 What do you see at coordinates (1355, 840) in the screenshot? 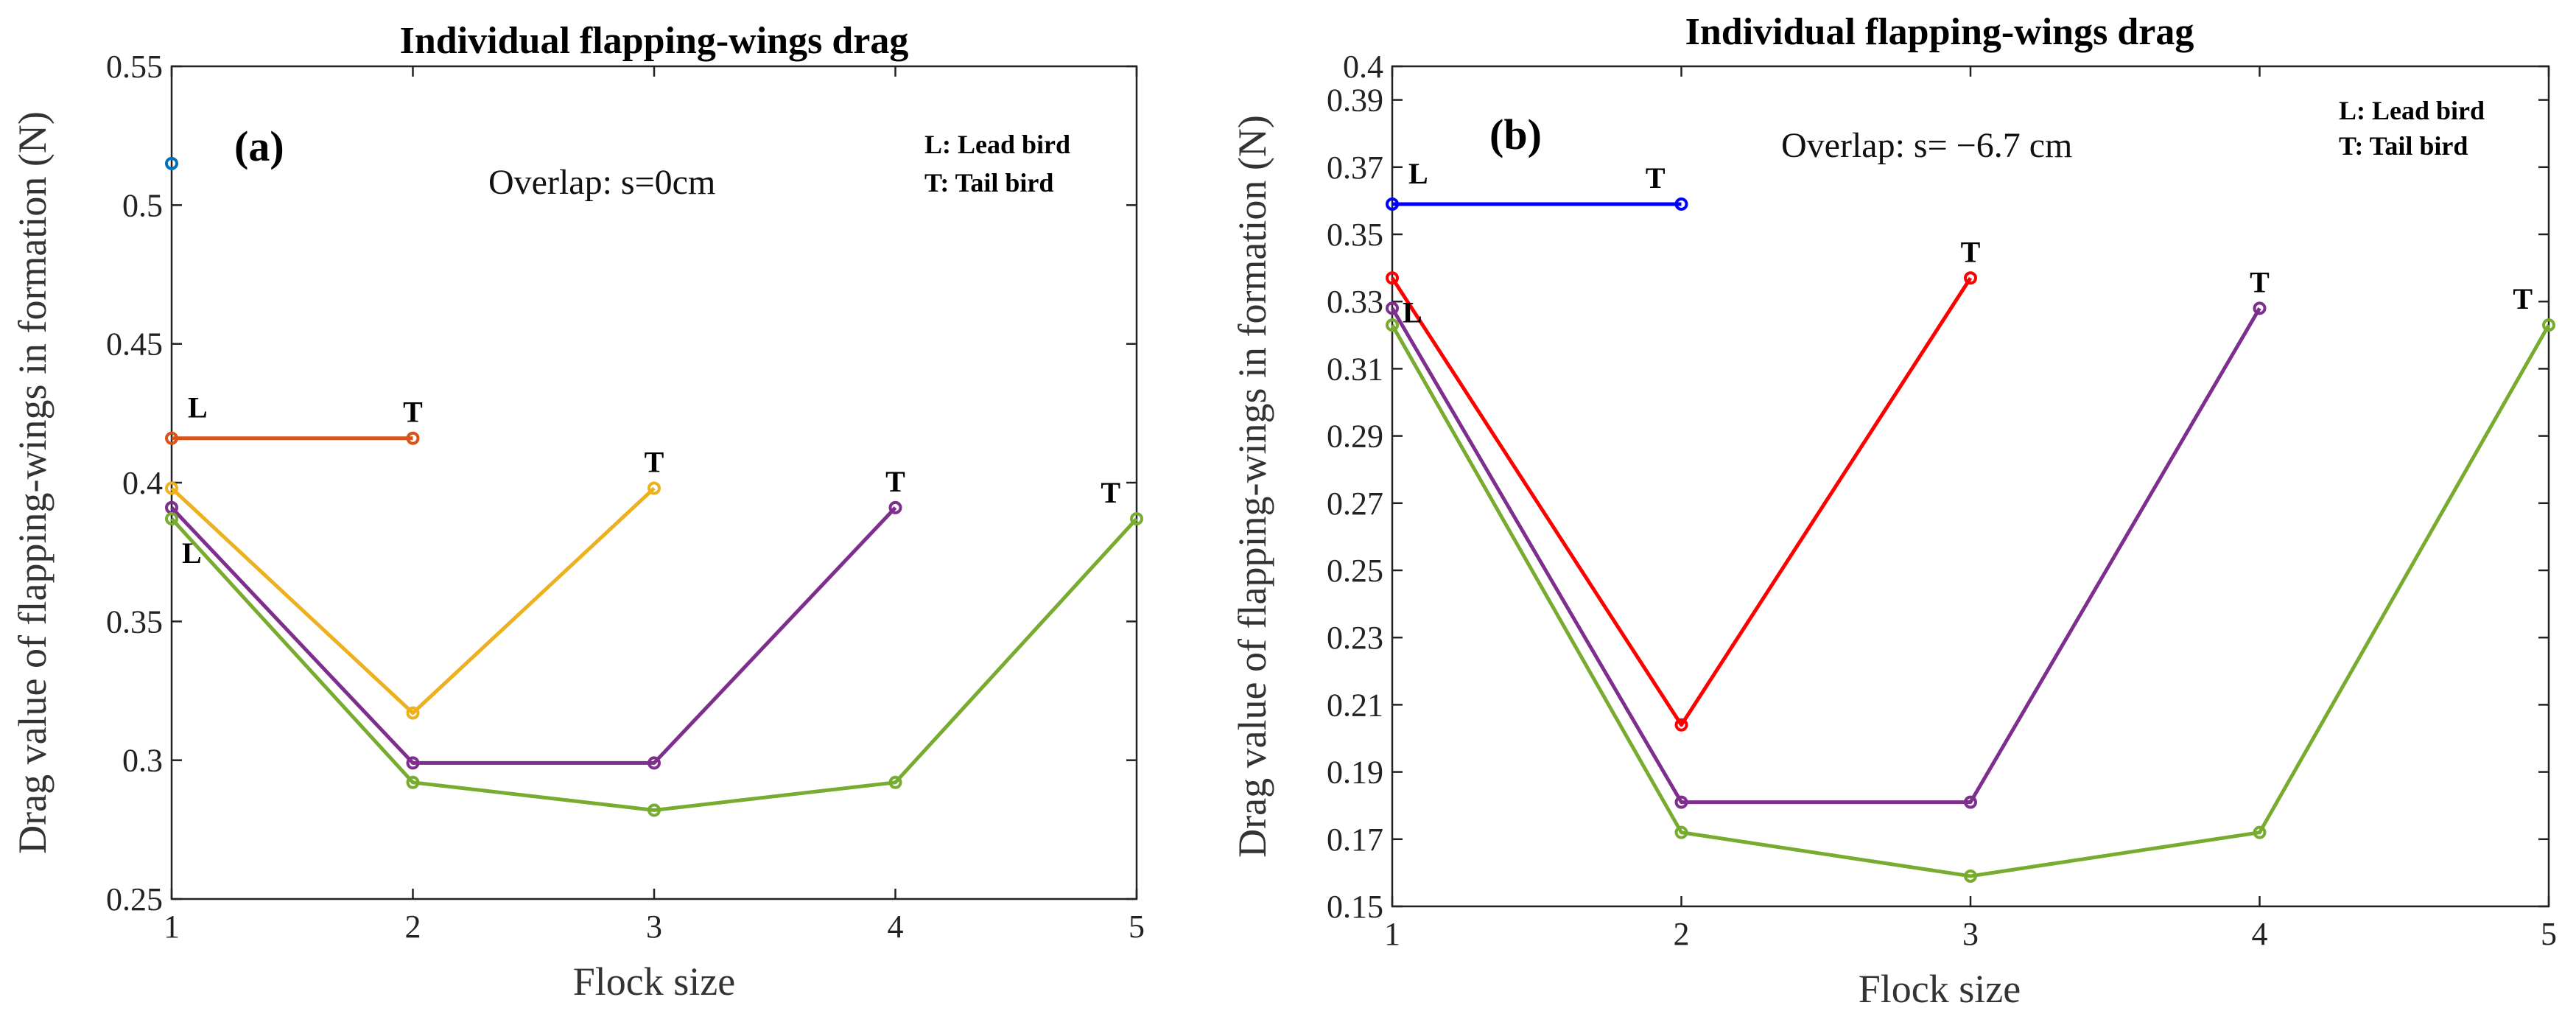
I see `panel-b-y-tick-label: 0.17` at bounding box center [1355, 840].